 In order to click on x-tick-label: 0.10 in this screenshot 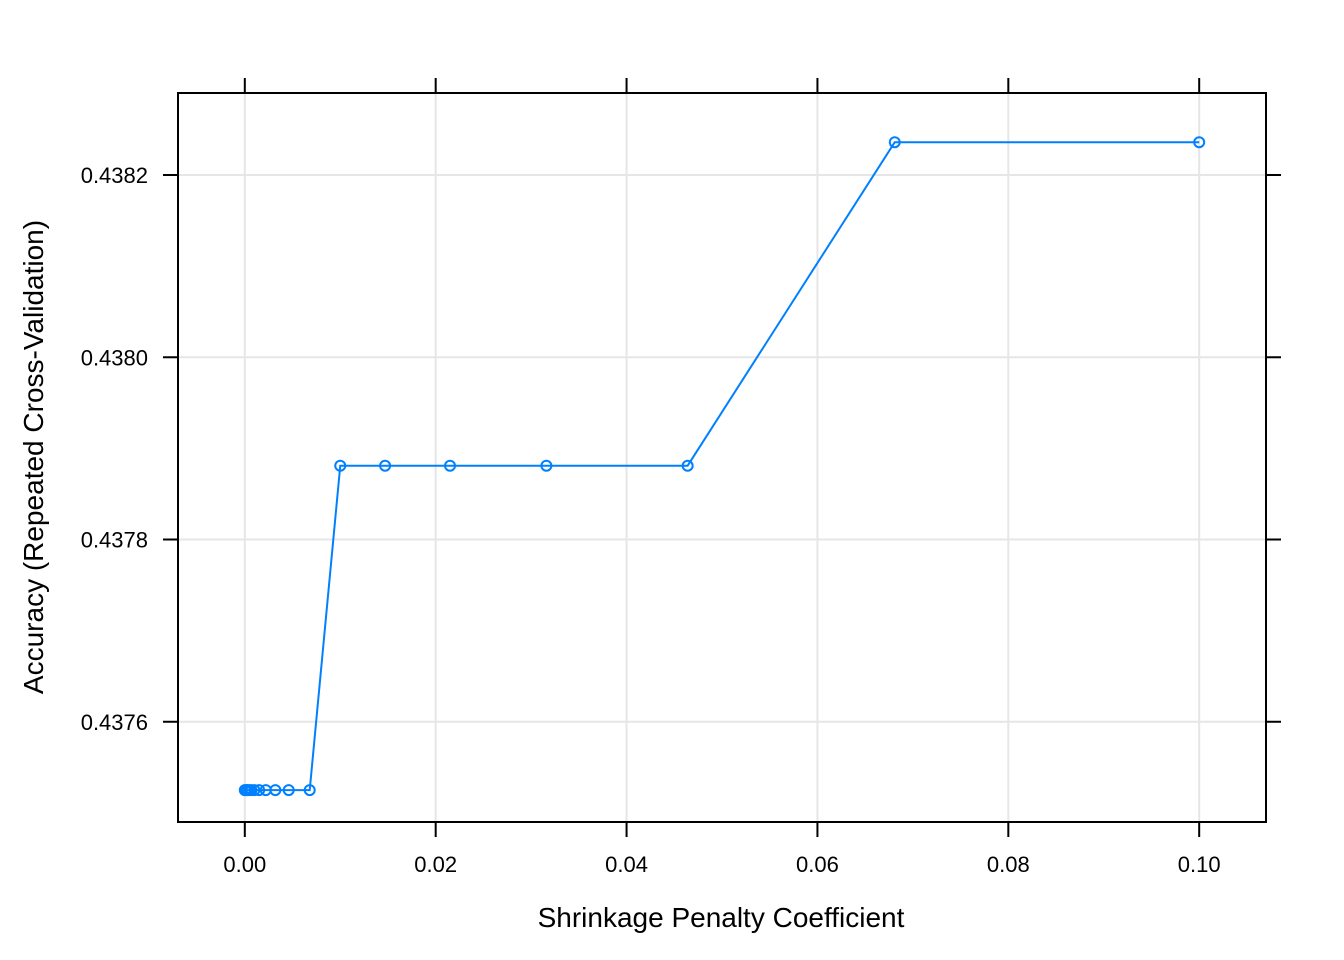, I will do `click(1199, 864)`.